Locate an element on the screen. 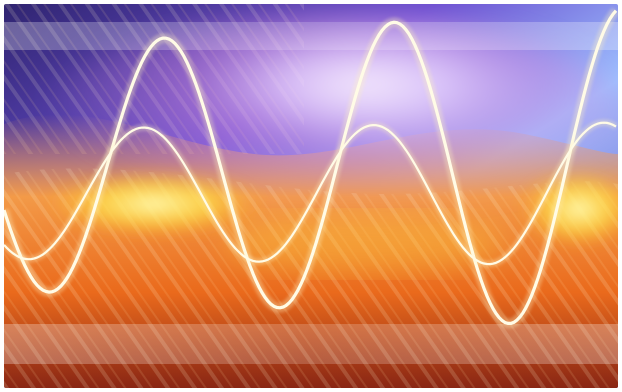  horizontal-band-top is located at coordinates (311, 36).